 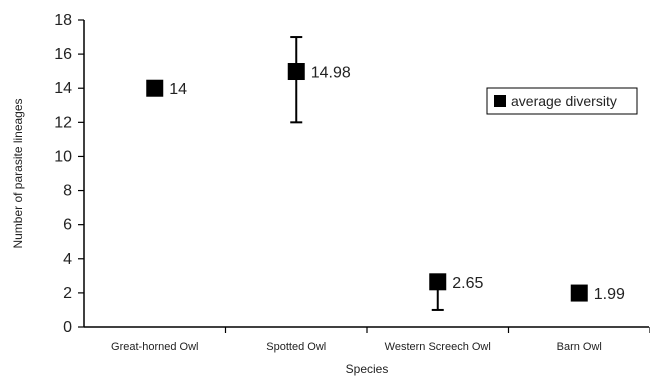 What do you see at coordinates (67, 293) in the screenshot?
I see `y-tick-label: 2` at bounding box center [67, 293].